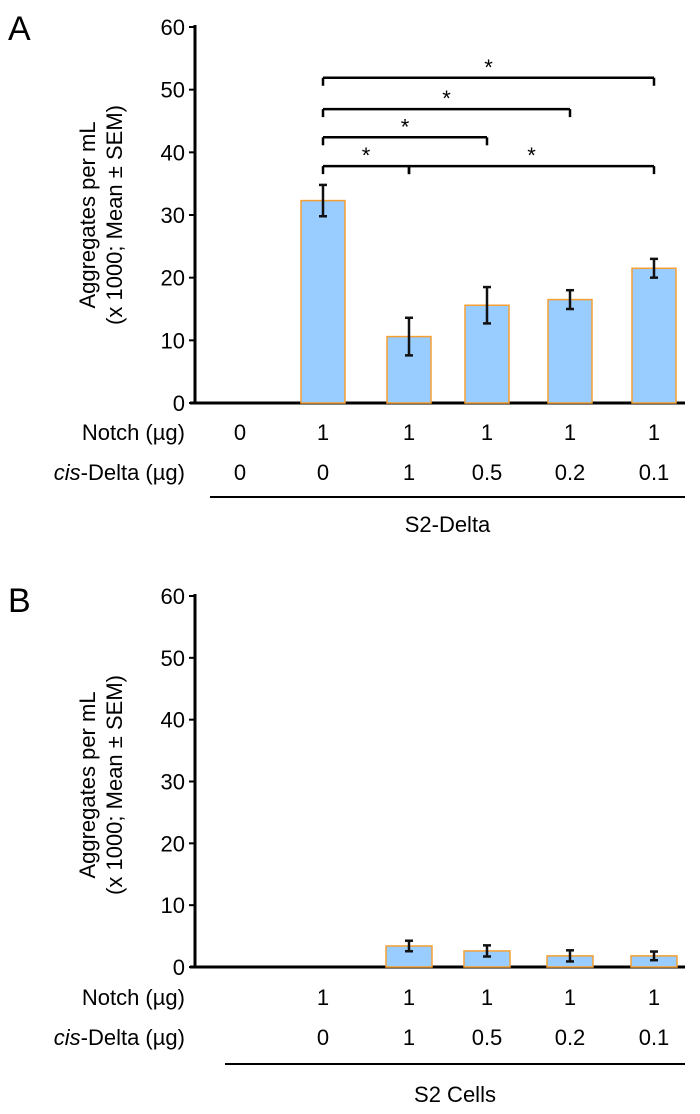 This screenshot has height=1114, width=700. Describe the element at coordinates (19, 29) in the screenshot. I see `panel-label: A` at that location.